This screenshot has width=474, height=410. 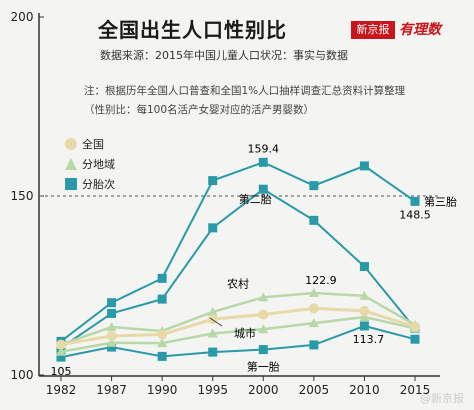 I want to click on y-tick-label: 200, so click(x=22, y=17).